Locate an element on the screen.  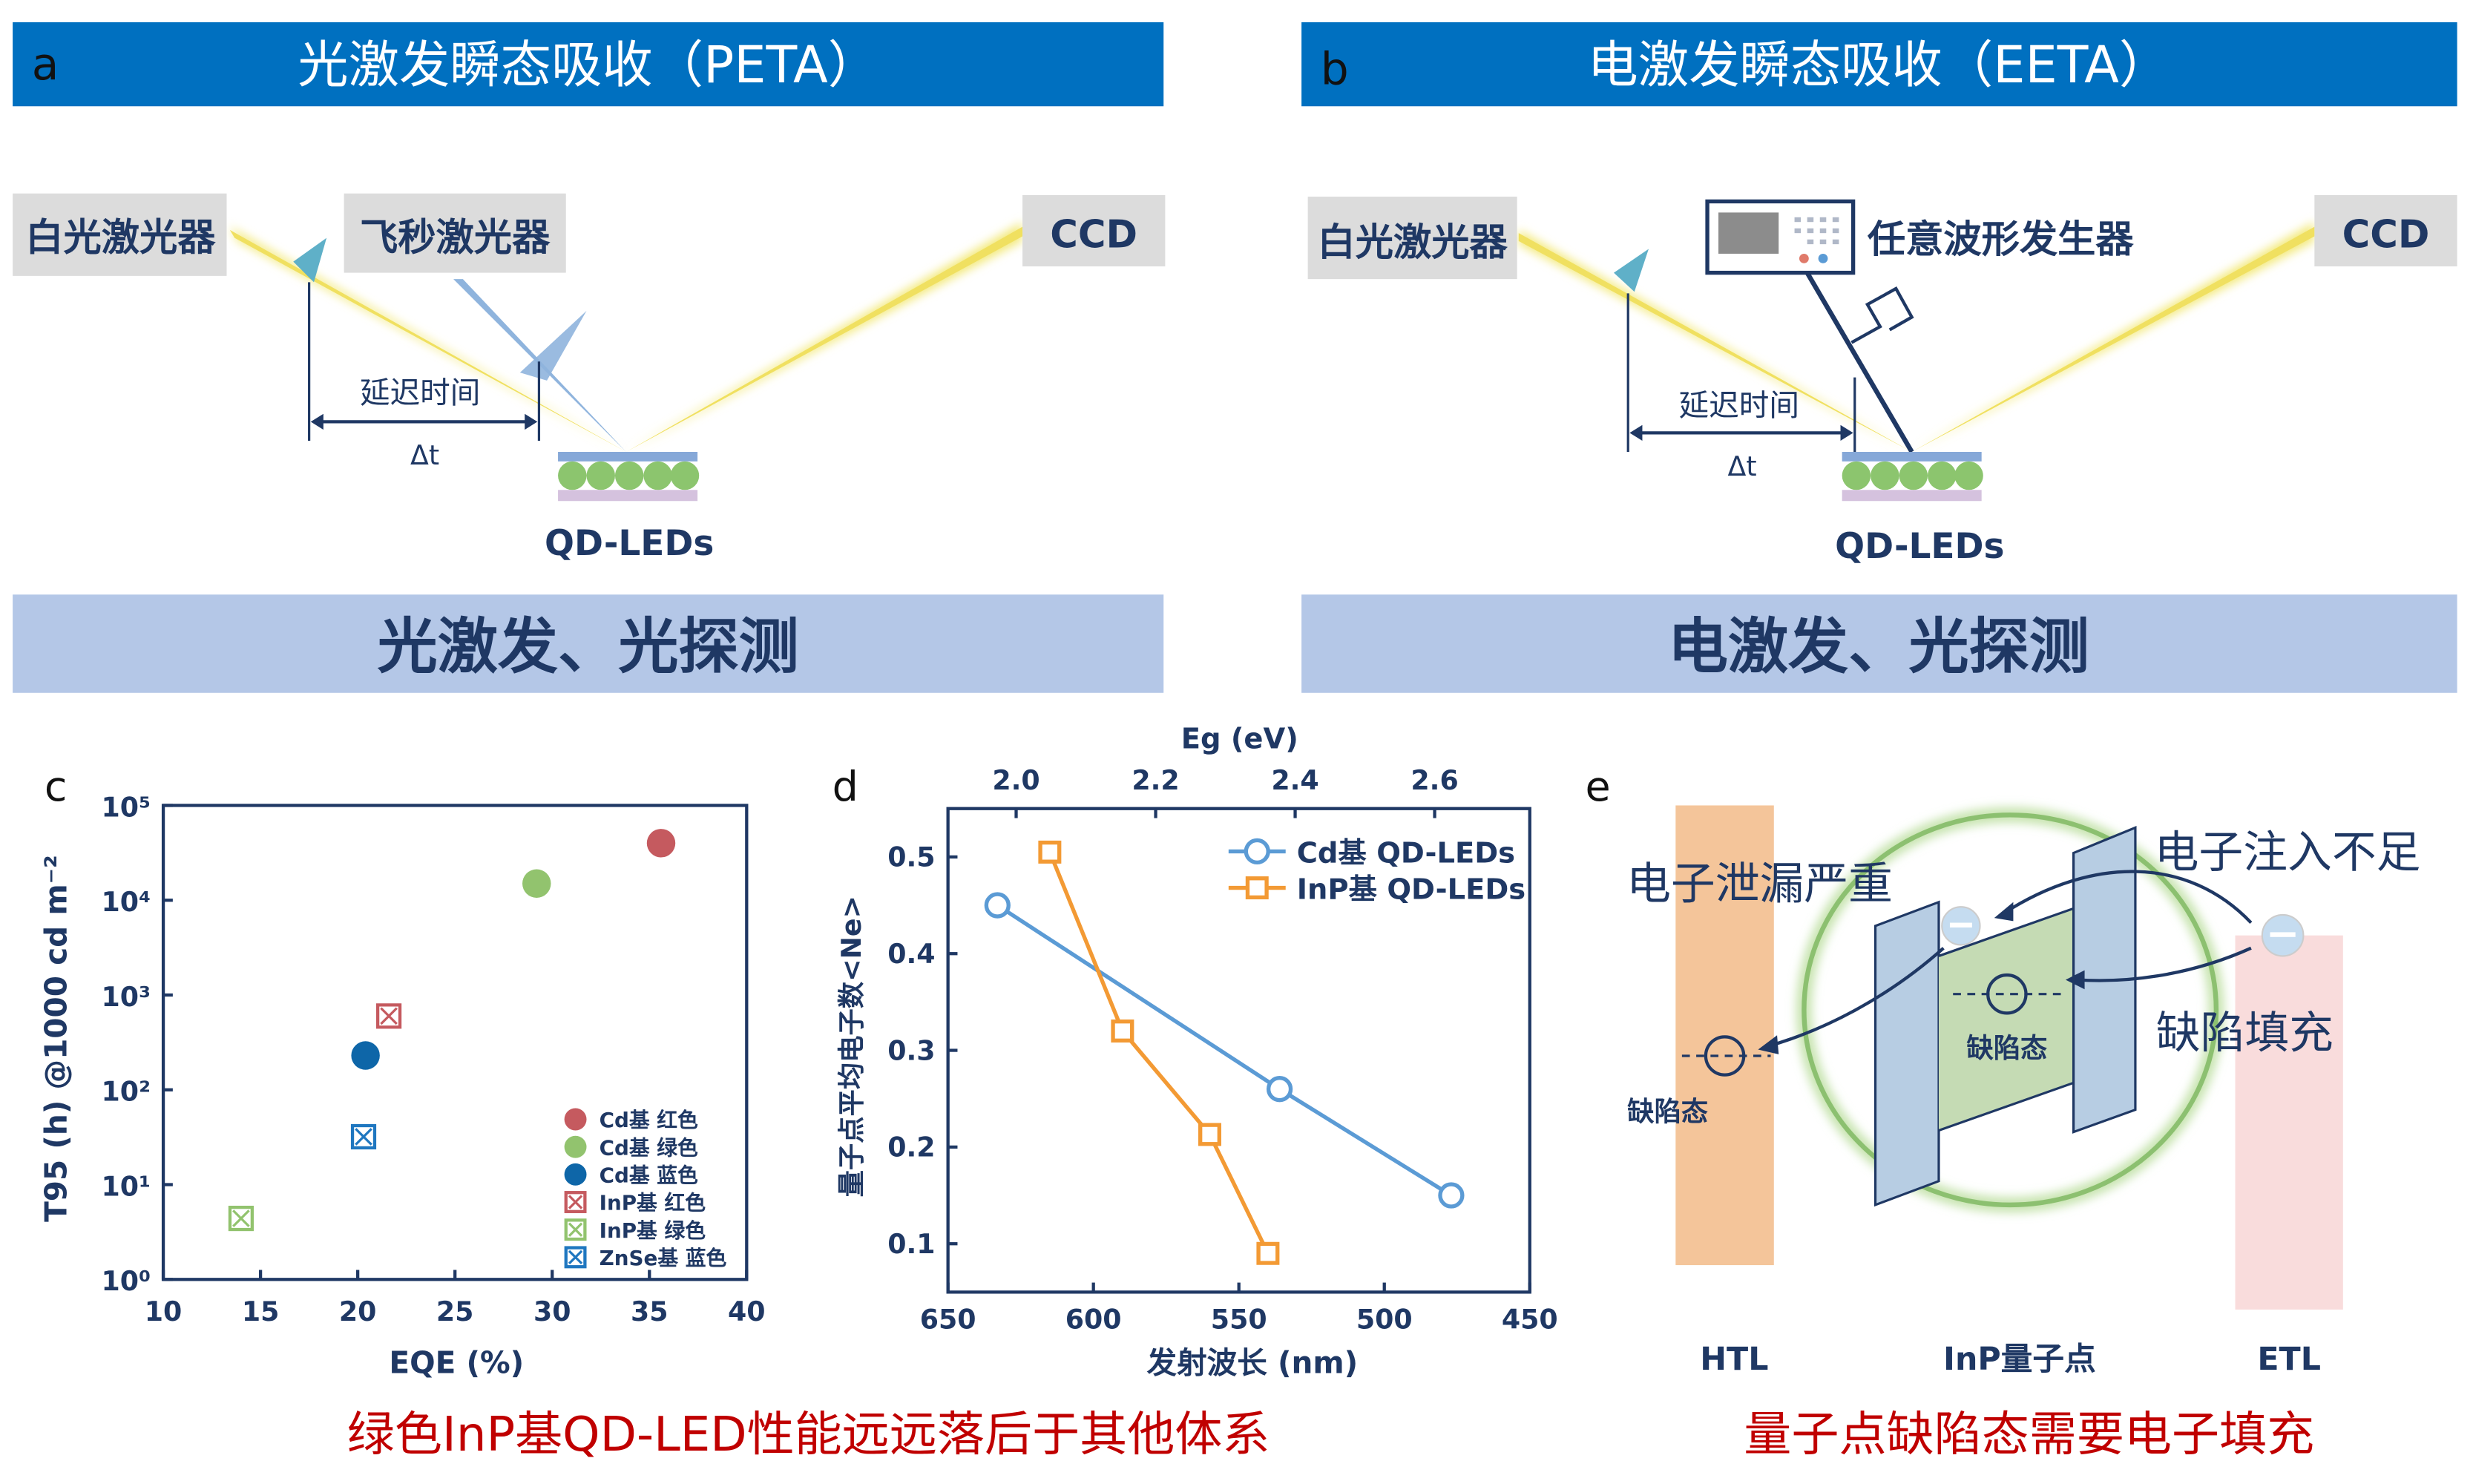
htl-label: HTL is located at coordinates (1734, 1359).